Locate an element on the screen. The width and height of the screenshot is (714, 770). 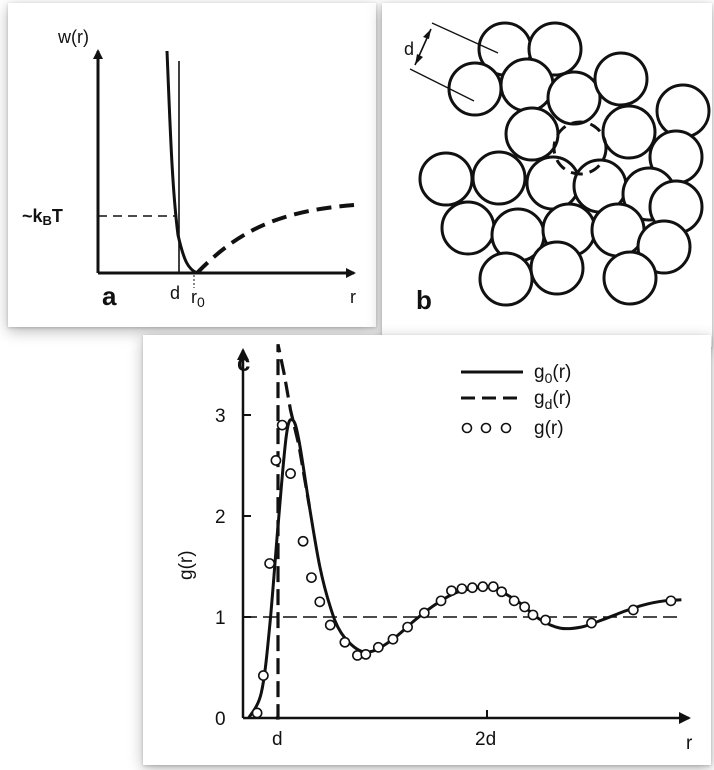
diameter-tangent-bottom is located at coordinates (442, 85).